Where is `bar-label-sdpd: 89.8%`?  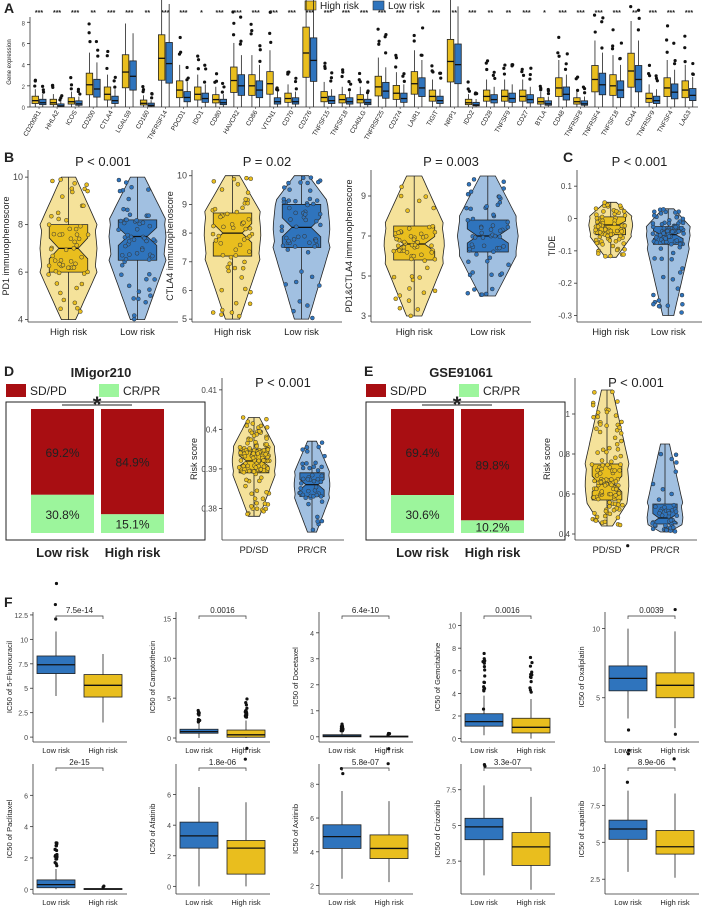 bar-label-sdpd: 89.8% is located at coordinates (492, 466).